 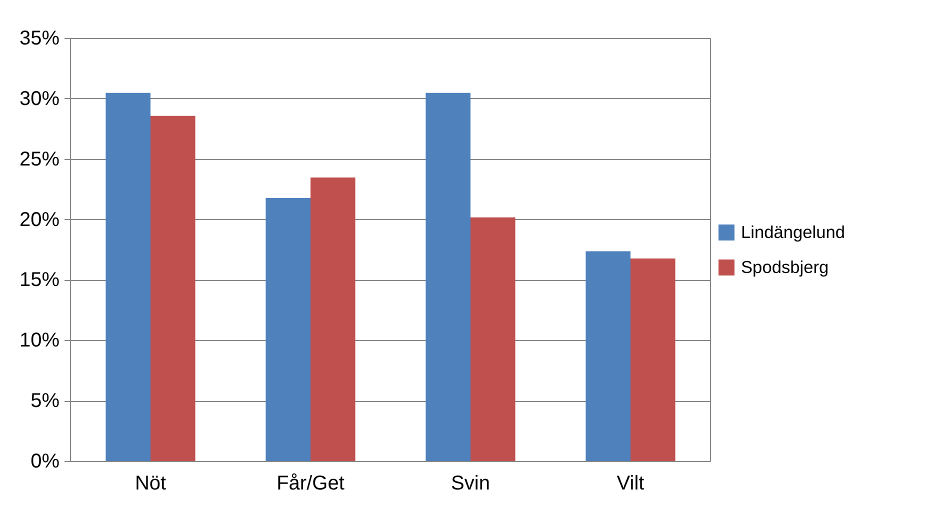 I want to click on y-tick-label: 35%, so click(x=39, y=39).